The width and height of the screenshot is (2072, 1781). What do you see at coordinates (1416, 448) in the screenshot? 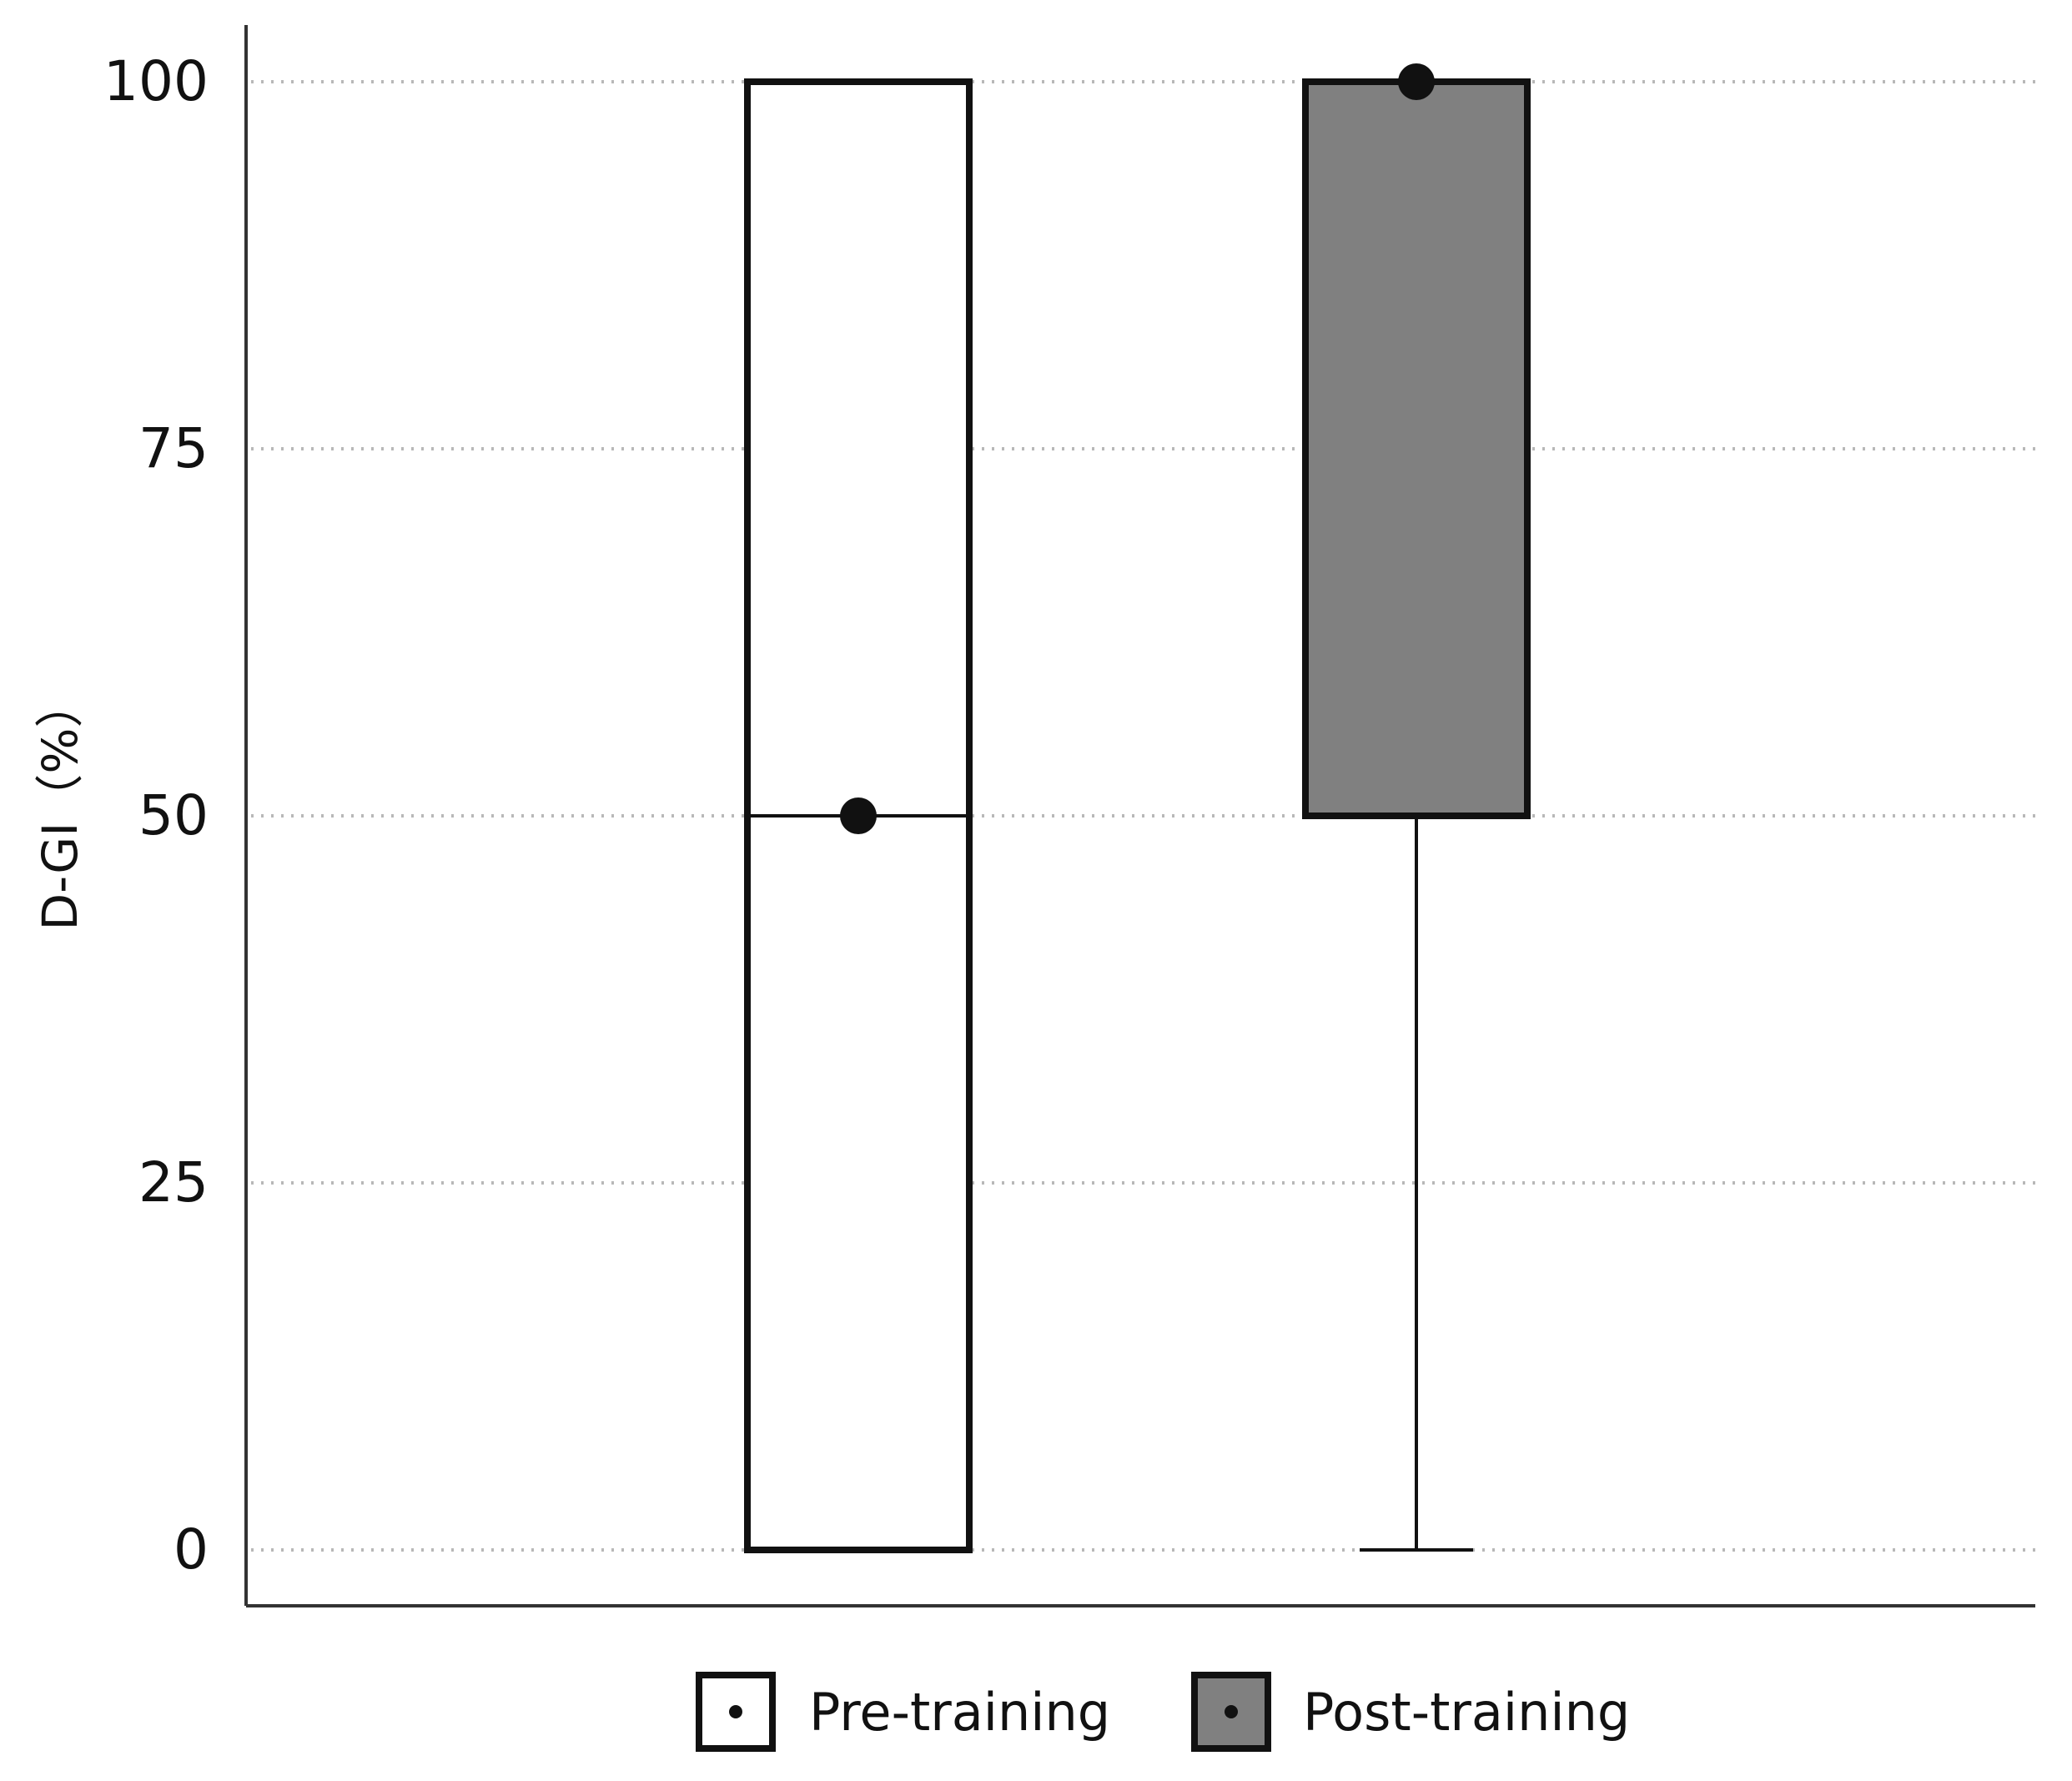
I see `box-rect` at bounding box center [1416, 448].